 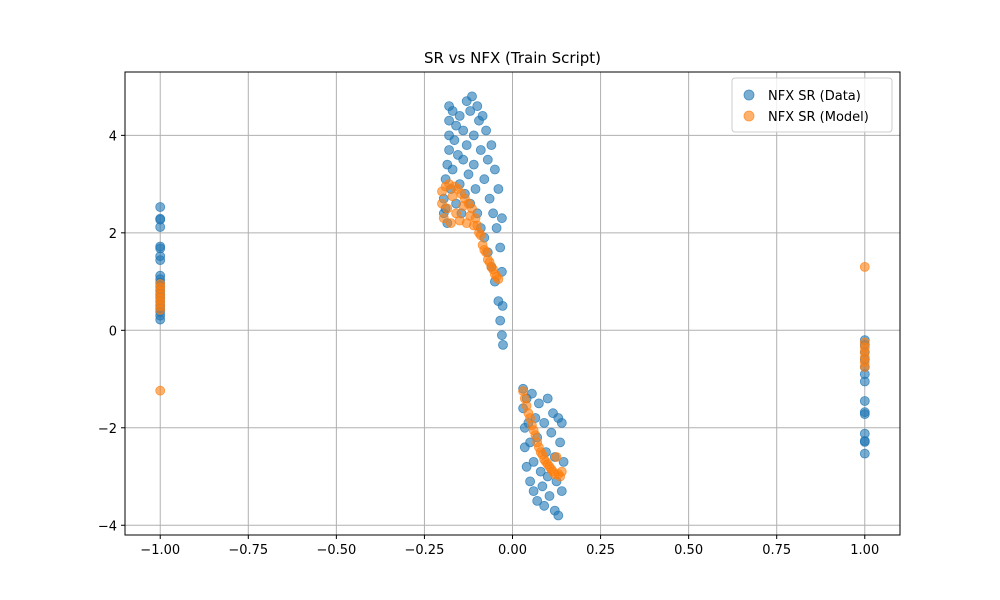 What do you see at coordinates (688, 550) in the screenshot?
I see `x-tick-label: 0.50` at bounding box center [688, 550].